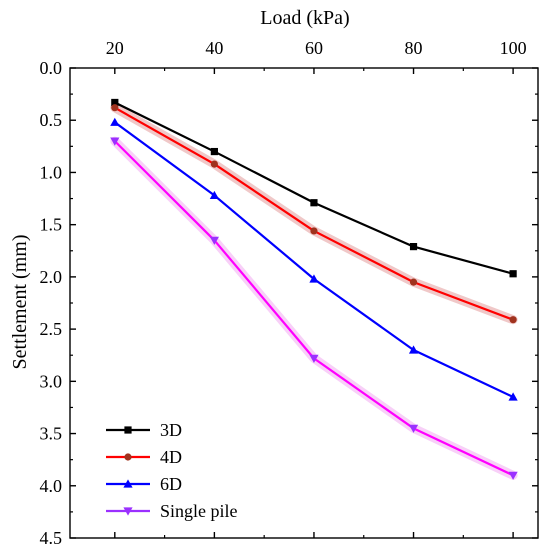 This screenshot has height=554, width=550. What do you see at coordinates (51, 329) in the screenshot?
I see `y-tick-label-5: 2.5` at bounding box center [51, 329].